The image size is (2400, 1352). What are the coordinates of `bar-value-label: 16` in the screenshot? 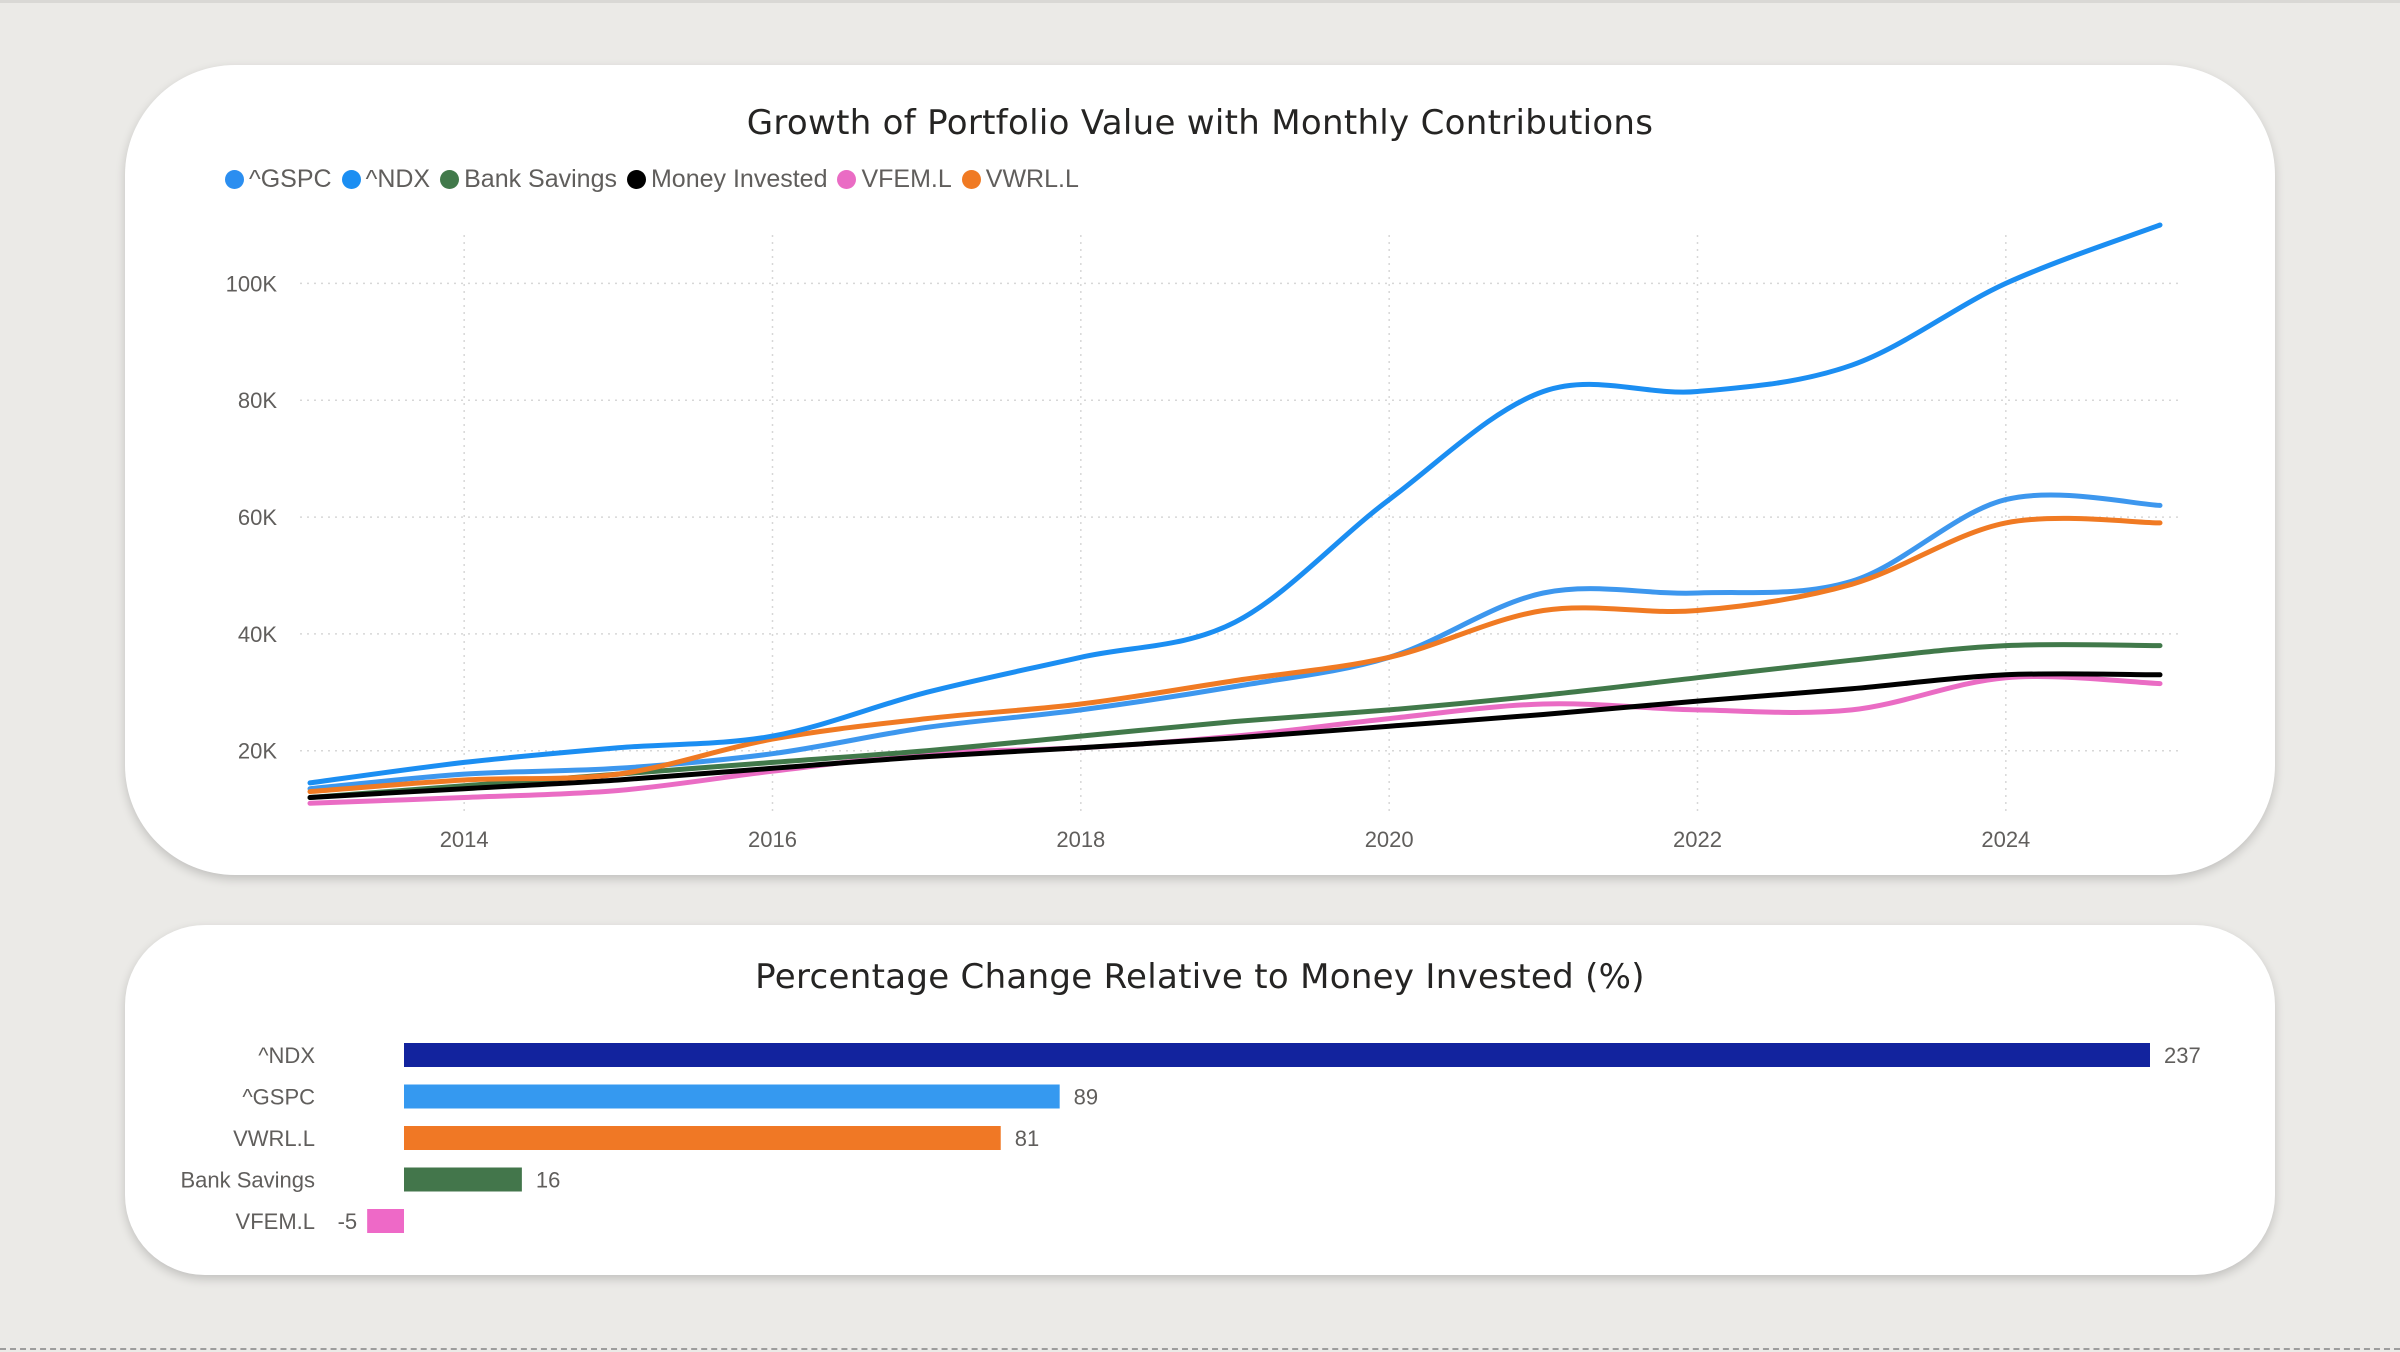 It's located at (548, 1180).